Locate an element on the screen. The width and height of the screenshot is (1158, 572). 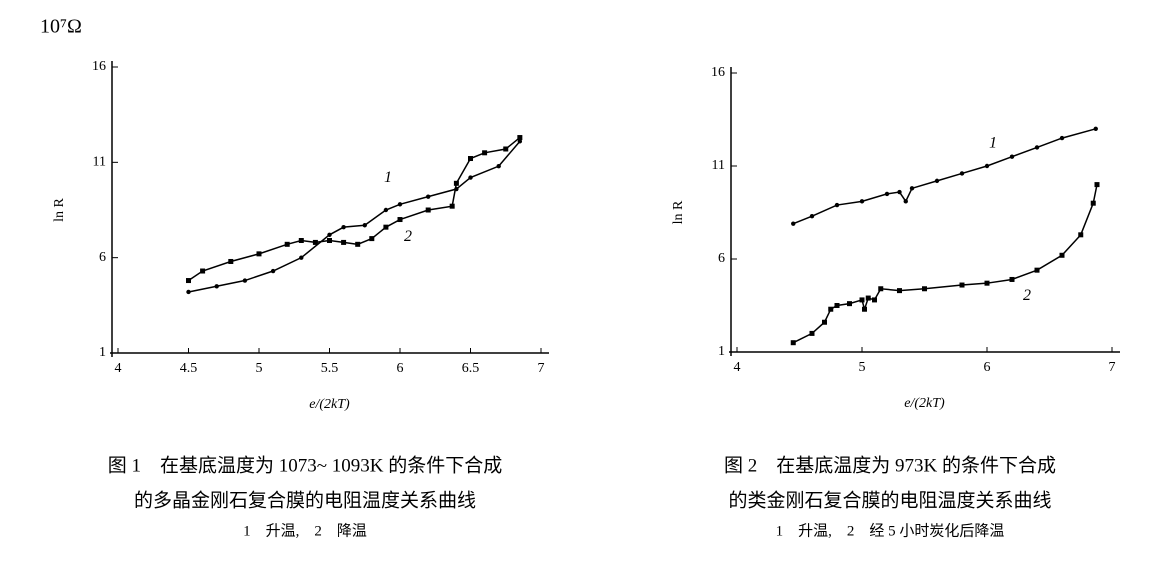
y-unit: 10⁷Ω is located at coordinates (61, 27).